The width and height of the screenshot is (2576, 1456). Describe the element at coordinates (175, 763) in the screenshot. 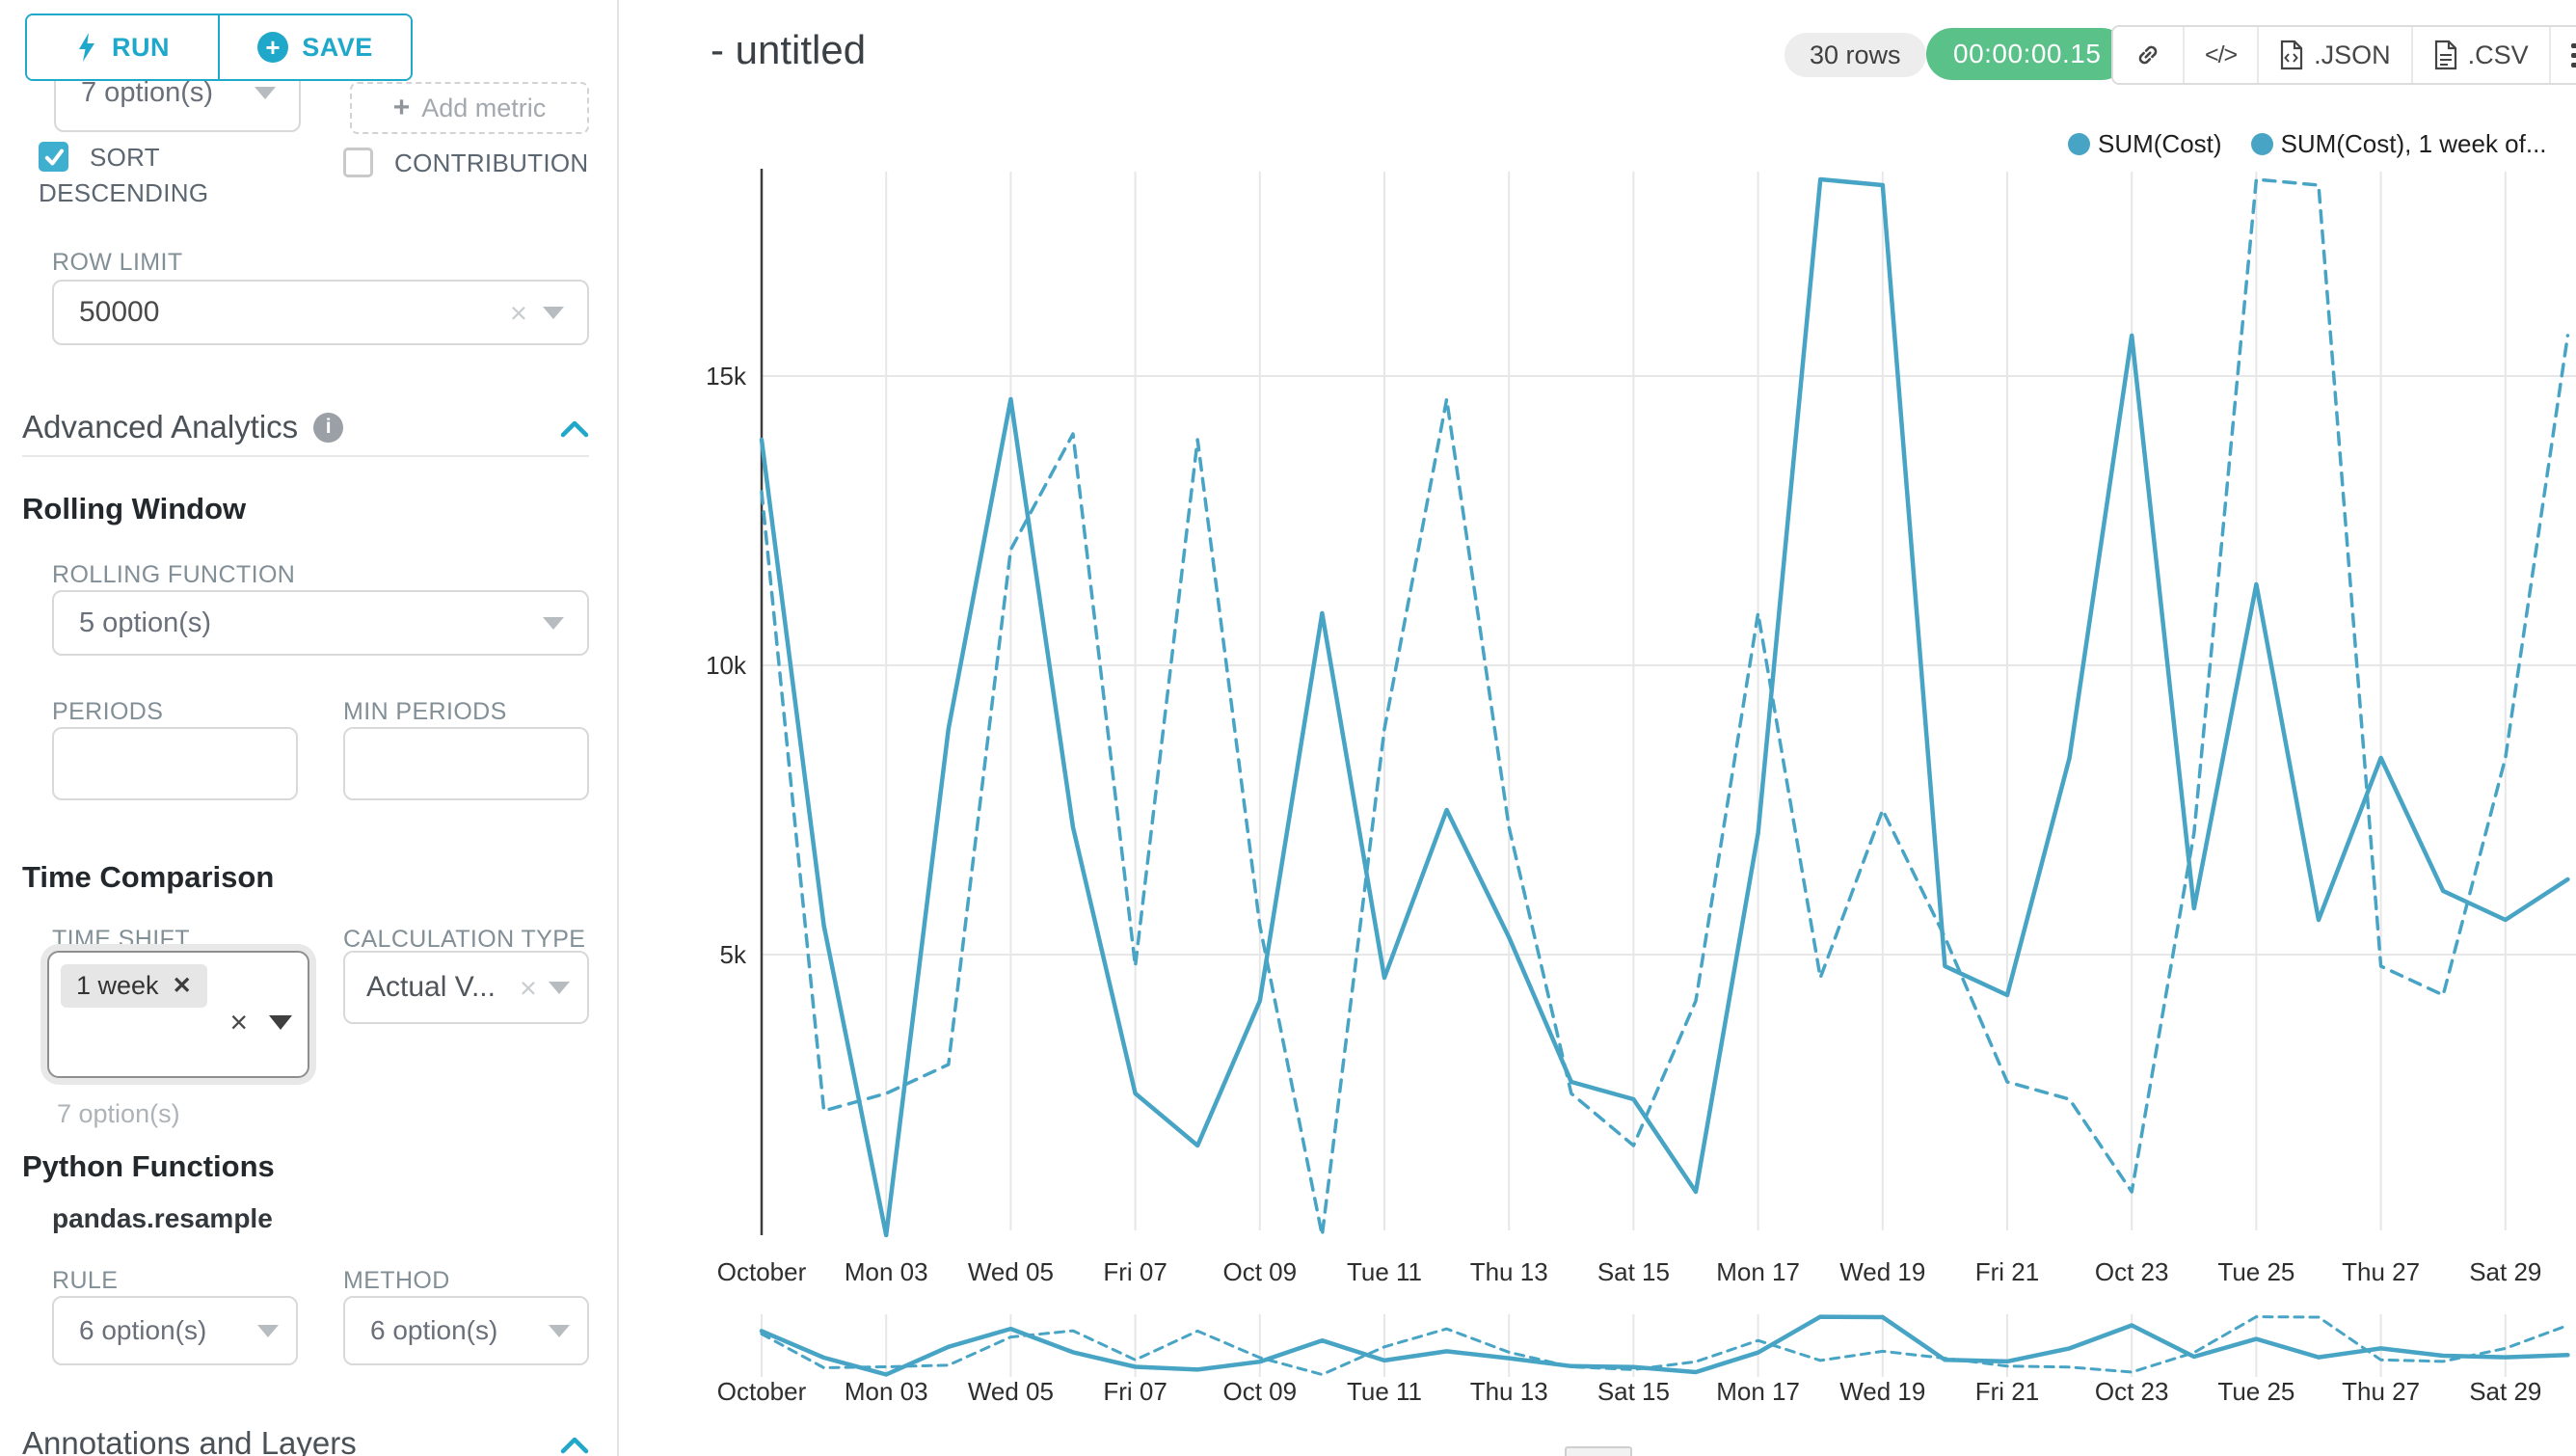

I see `periods-input` at that location.